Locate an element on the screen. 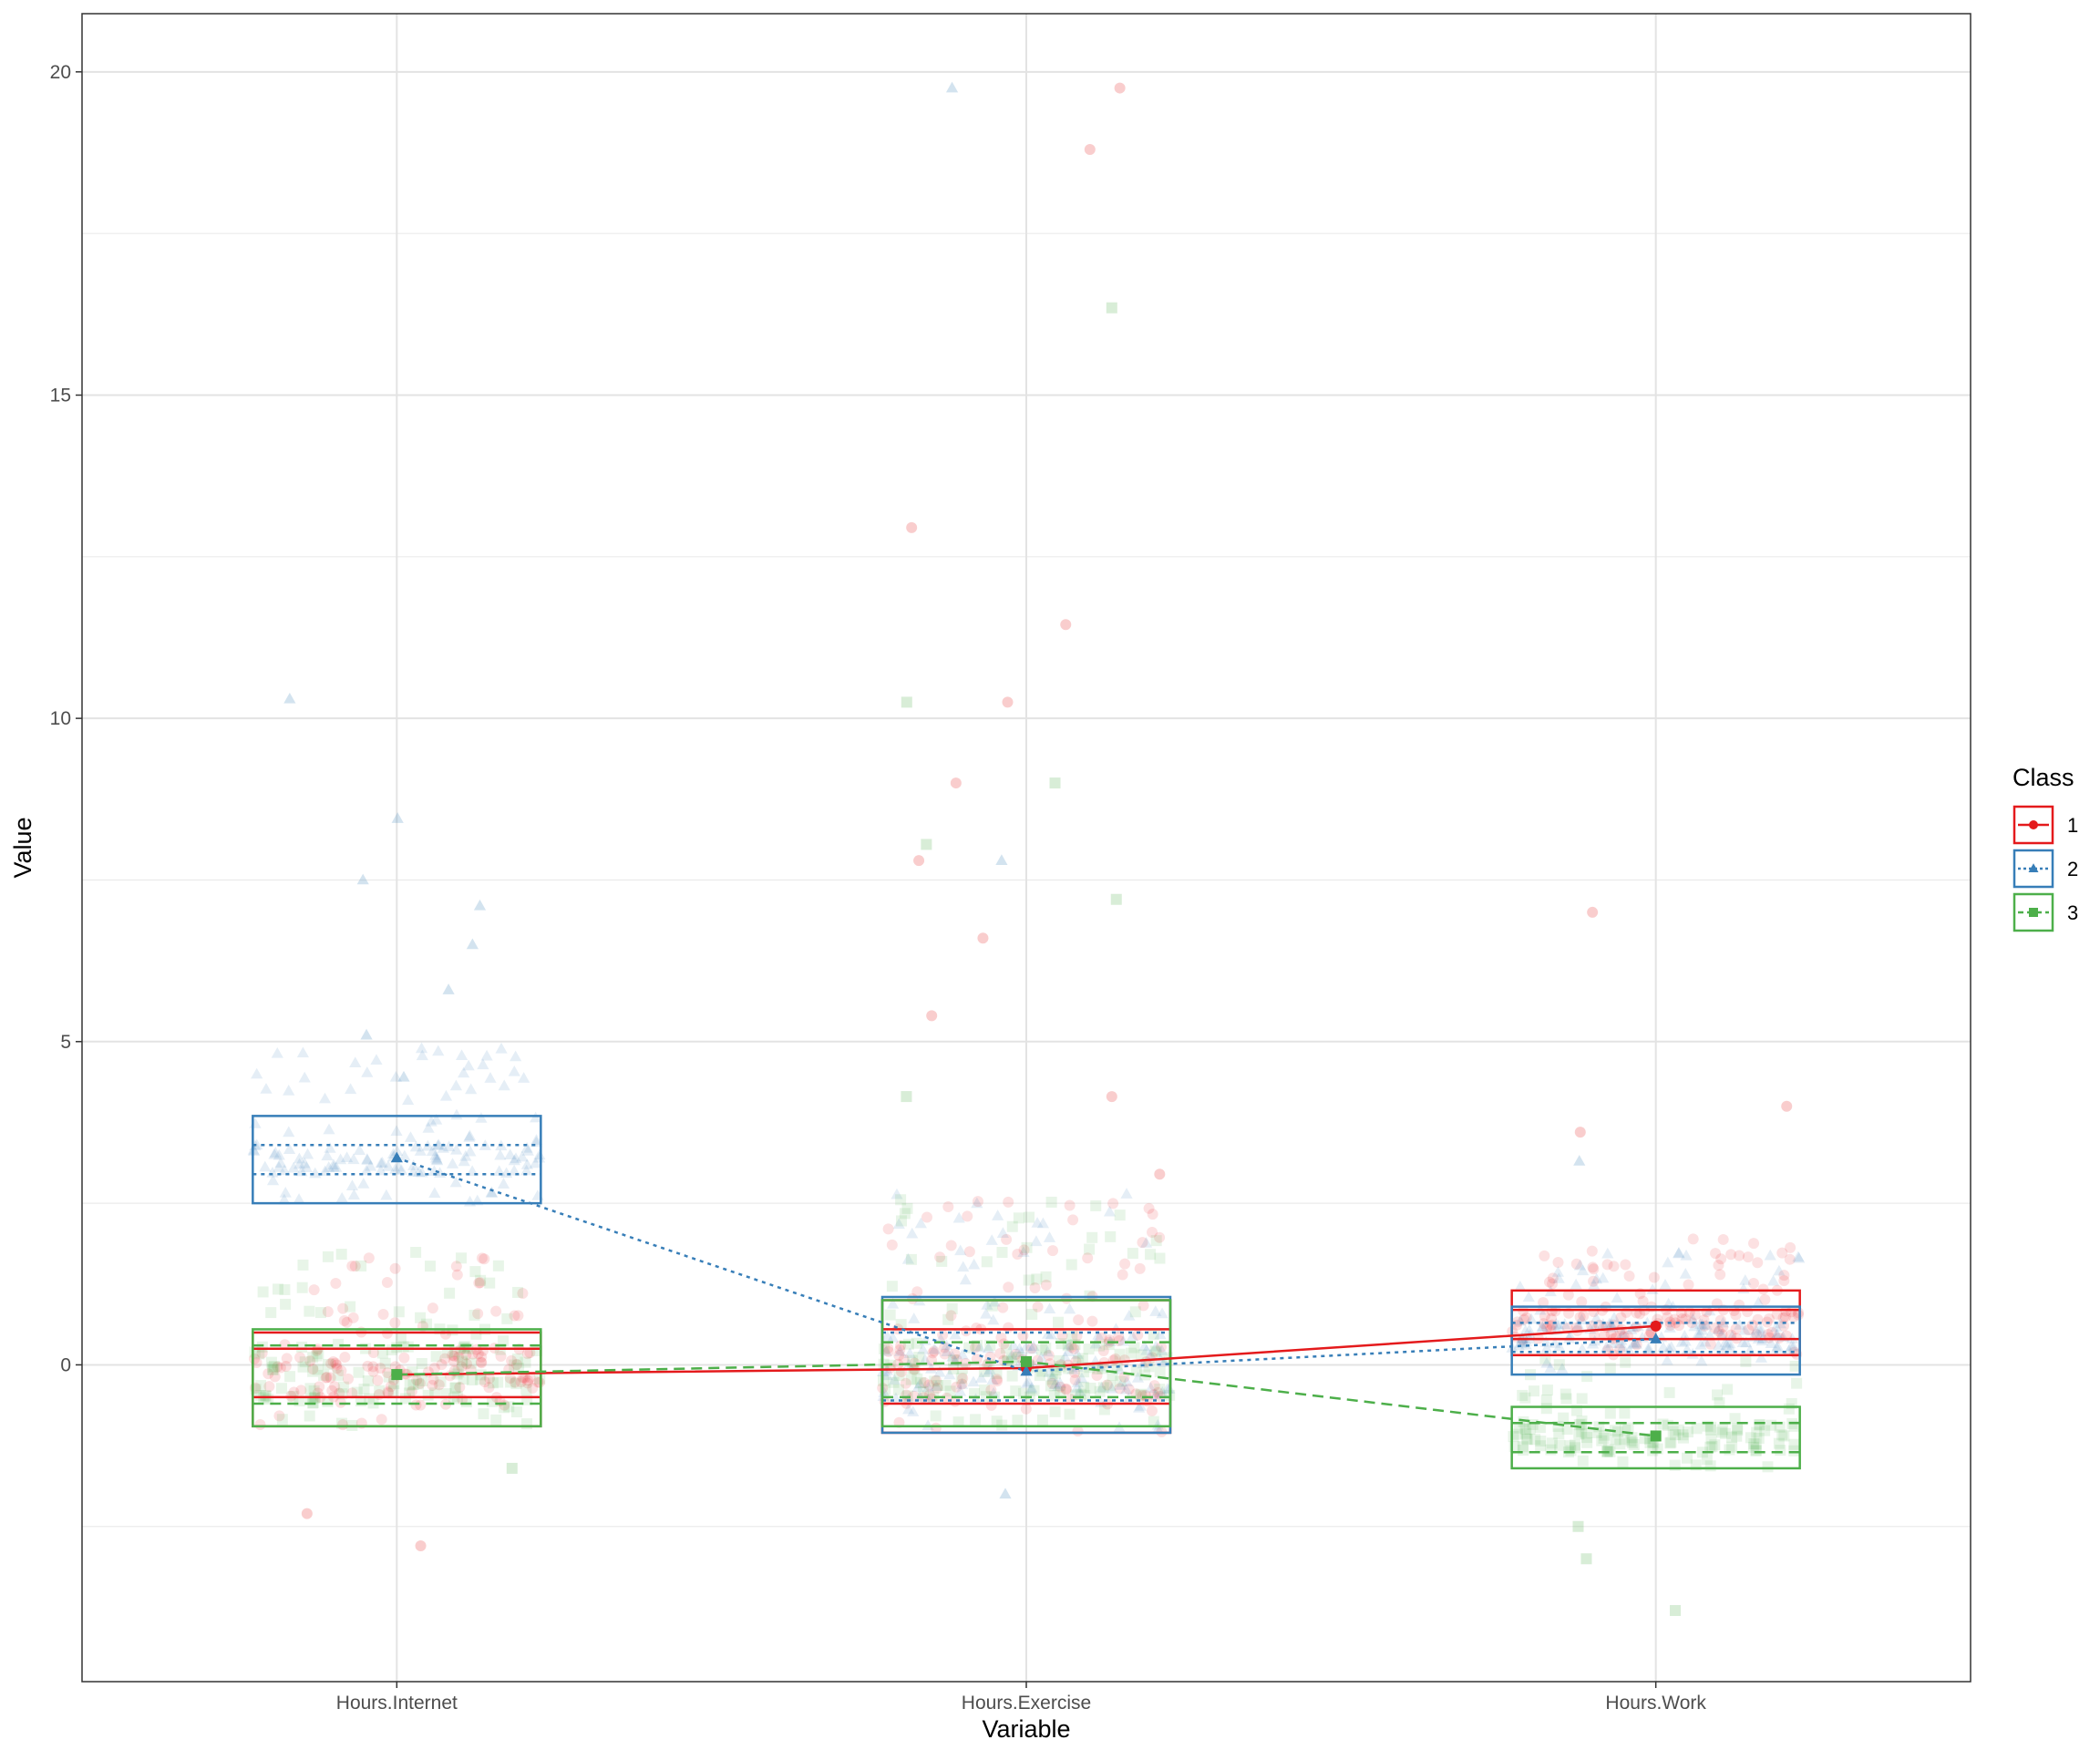  legend-label-1: 1 is located at coordinates (2073, 825).